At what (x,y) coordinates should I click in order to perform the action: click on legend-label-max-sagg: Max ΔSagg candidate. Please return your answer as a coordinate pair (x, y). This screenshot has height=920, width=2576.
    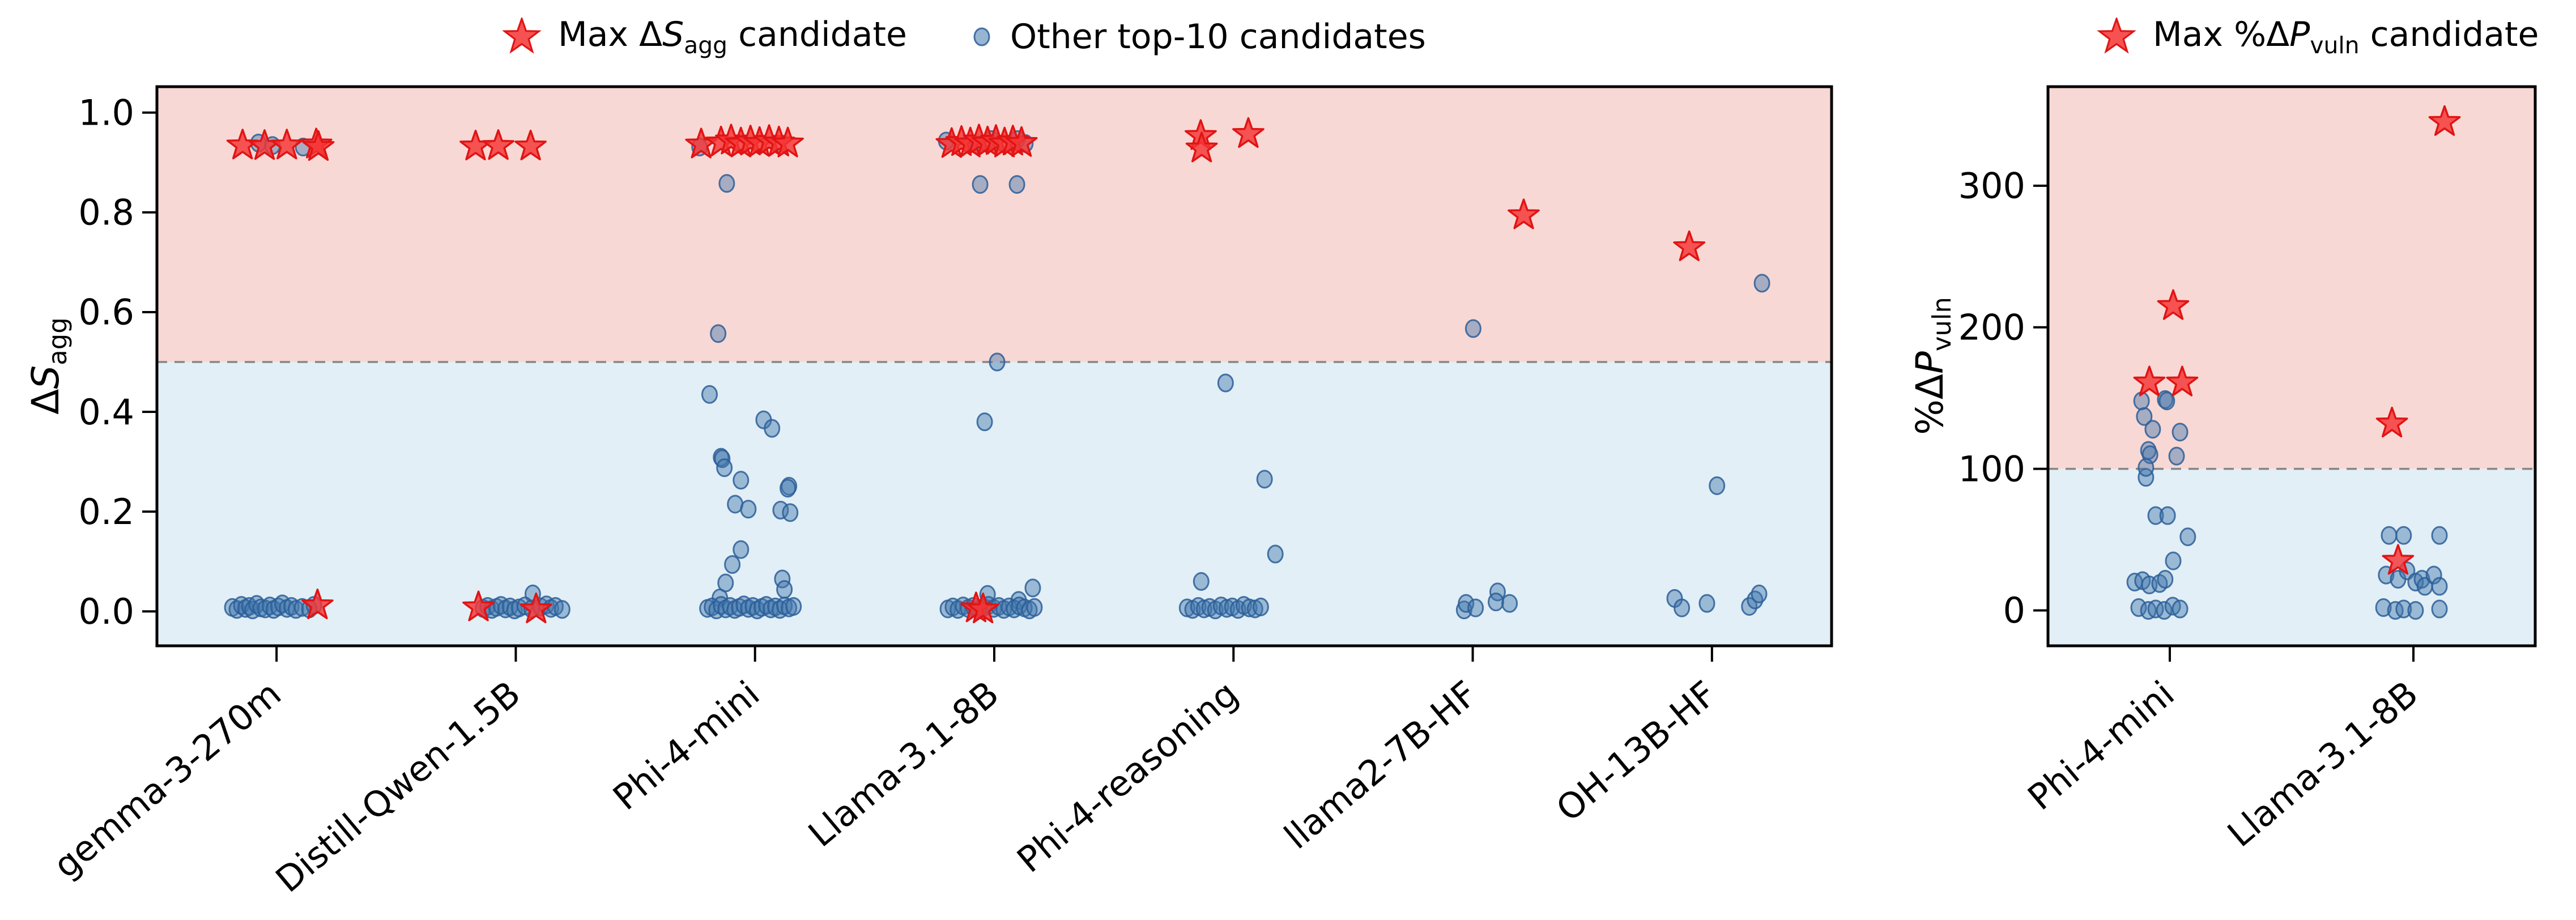
    Looking at the image, I should click on (732, 37).